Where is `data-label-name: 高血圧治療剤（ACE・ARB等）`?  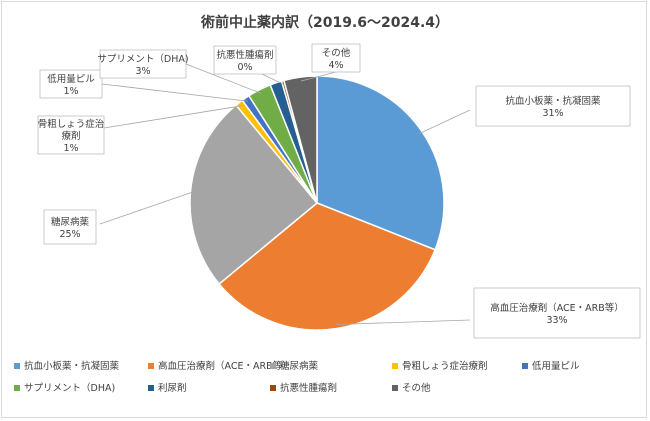 data-label-name: 高血圧治療剤（ACE・ARB等） is located at coordinates (557, 308).